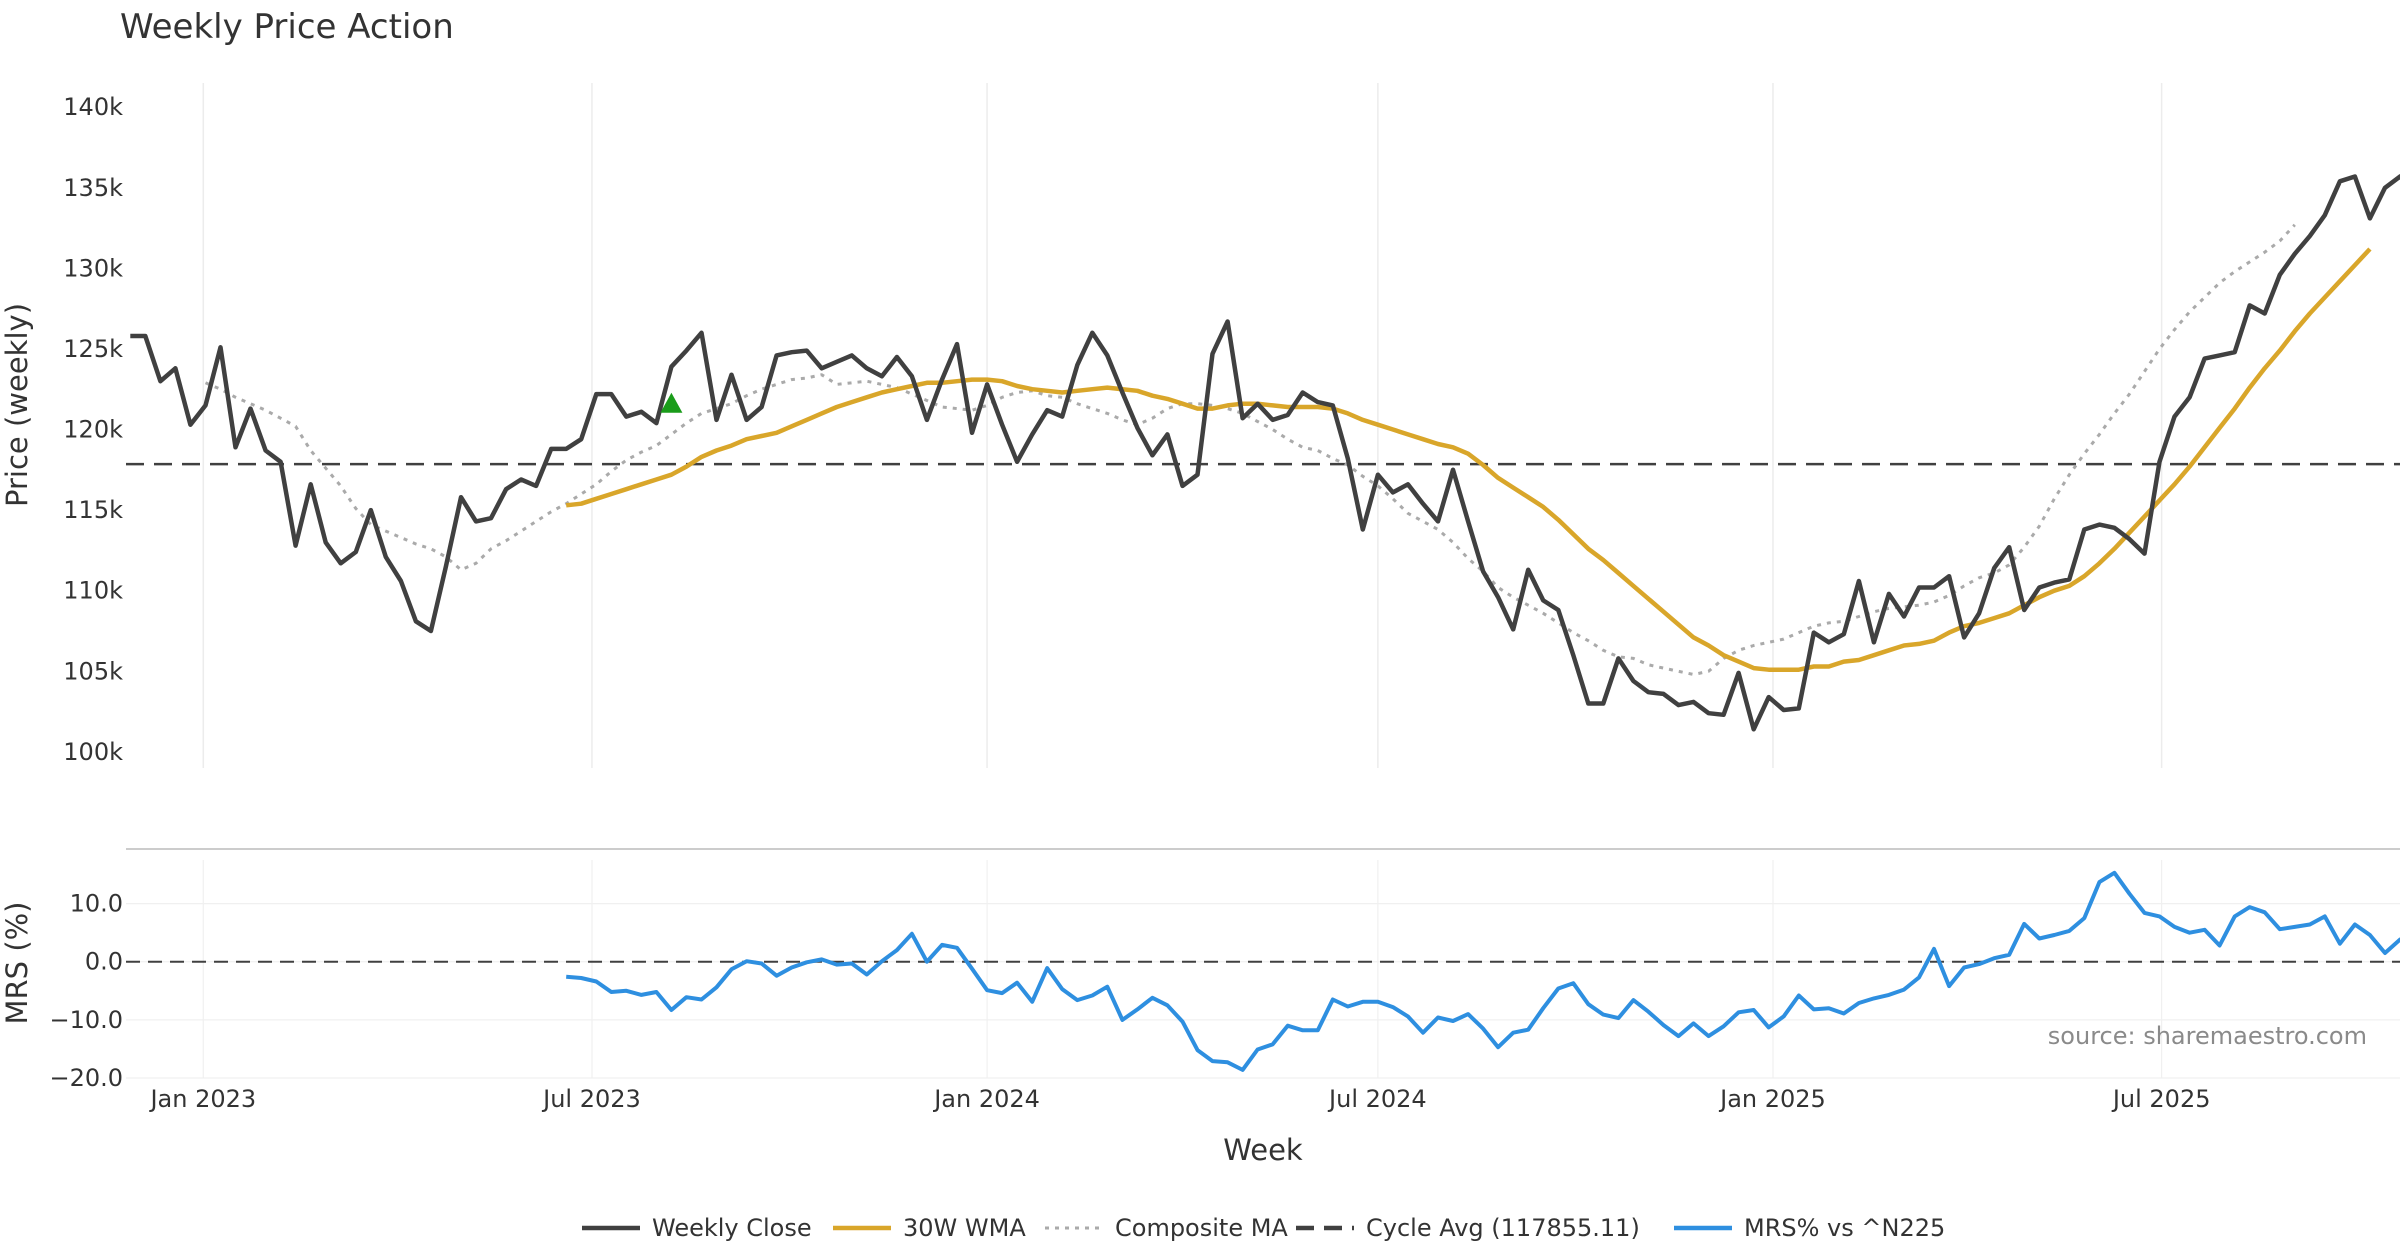 Image resolution: width=2400 pixels, height=1260 pixels. I want to click on price-y-tick-label: 120k, so click(93, 430).